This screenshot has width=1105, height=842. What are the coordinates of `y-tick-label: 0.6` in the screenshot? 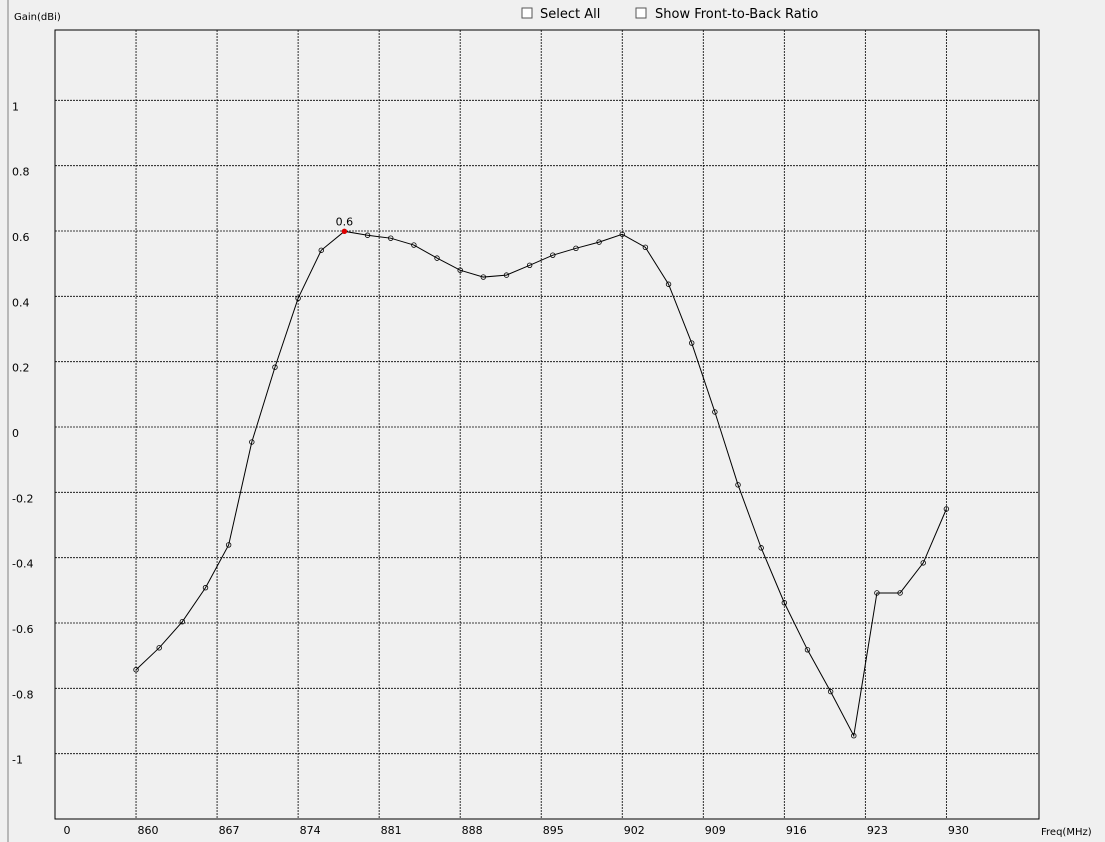 It's located at (21, 237).